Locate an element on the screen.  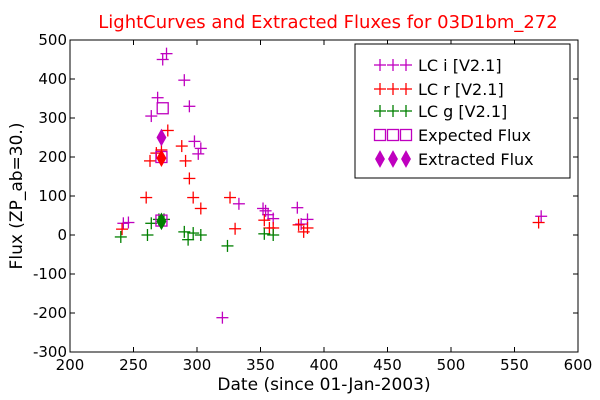
y-tick-label: 500 is located at coordinates (52, 40).